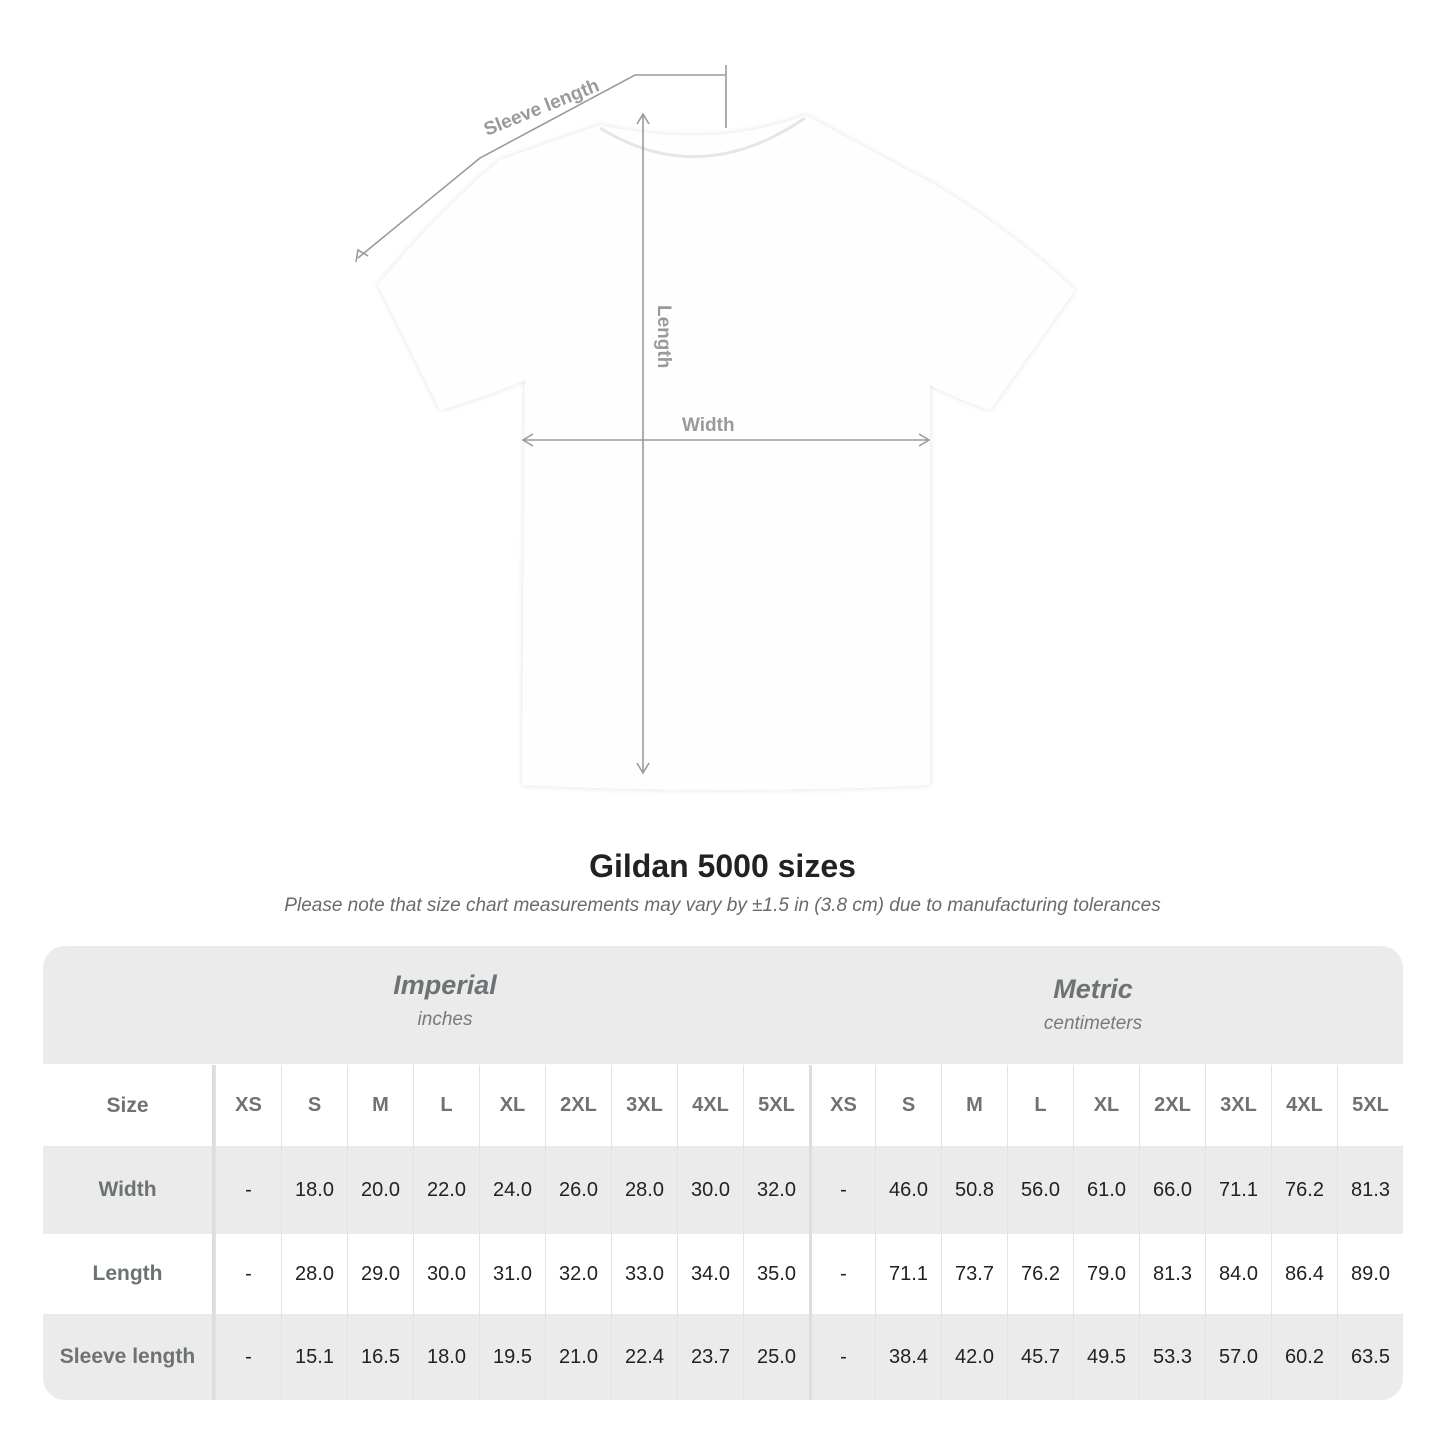 The image size is (1445, 1445). I want to click on table-cell: 57.0, so click(1238, 1357).